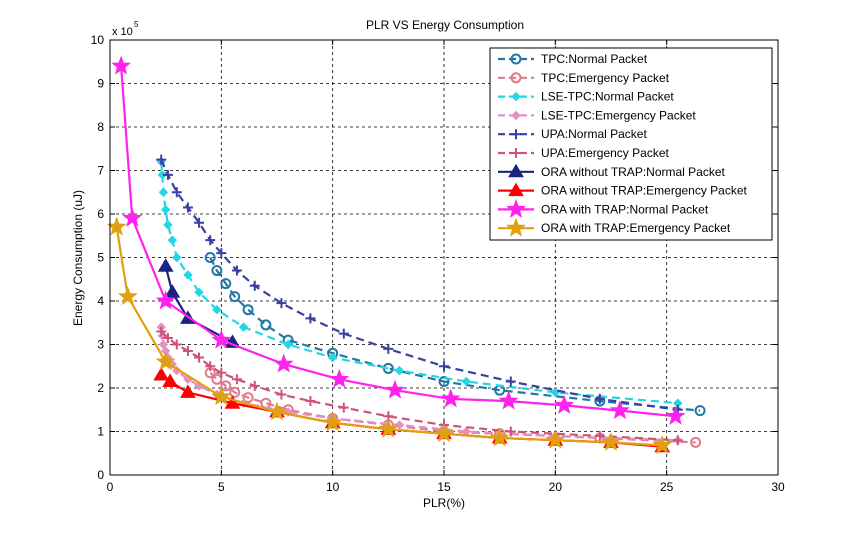 Image resolution: width=862 pixels, height=534 pixels. Describe the element at coordinates (644, 191) in the screenshot. I see `legend-label: ORA without TRAP:Emergency Packet` at that location.